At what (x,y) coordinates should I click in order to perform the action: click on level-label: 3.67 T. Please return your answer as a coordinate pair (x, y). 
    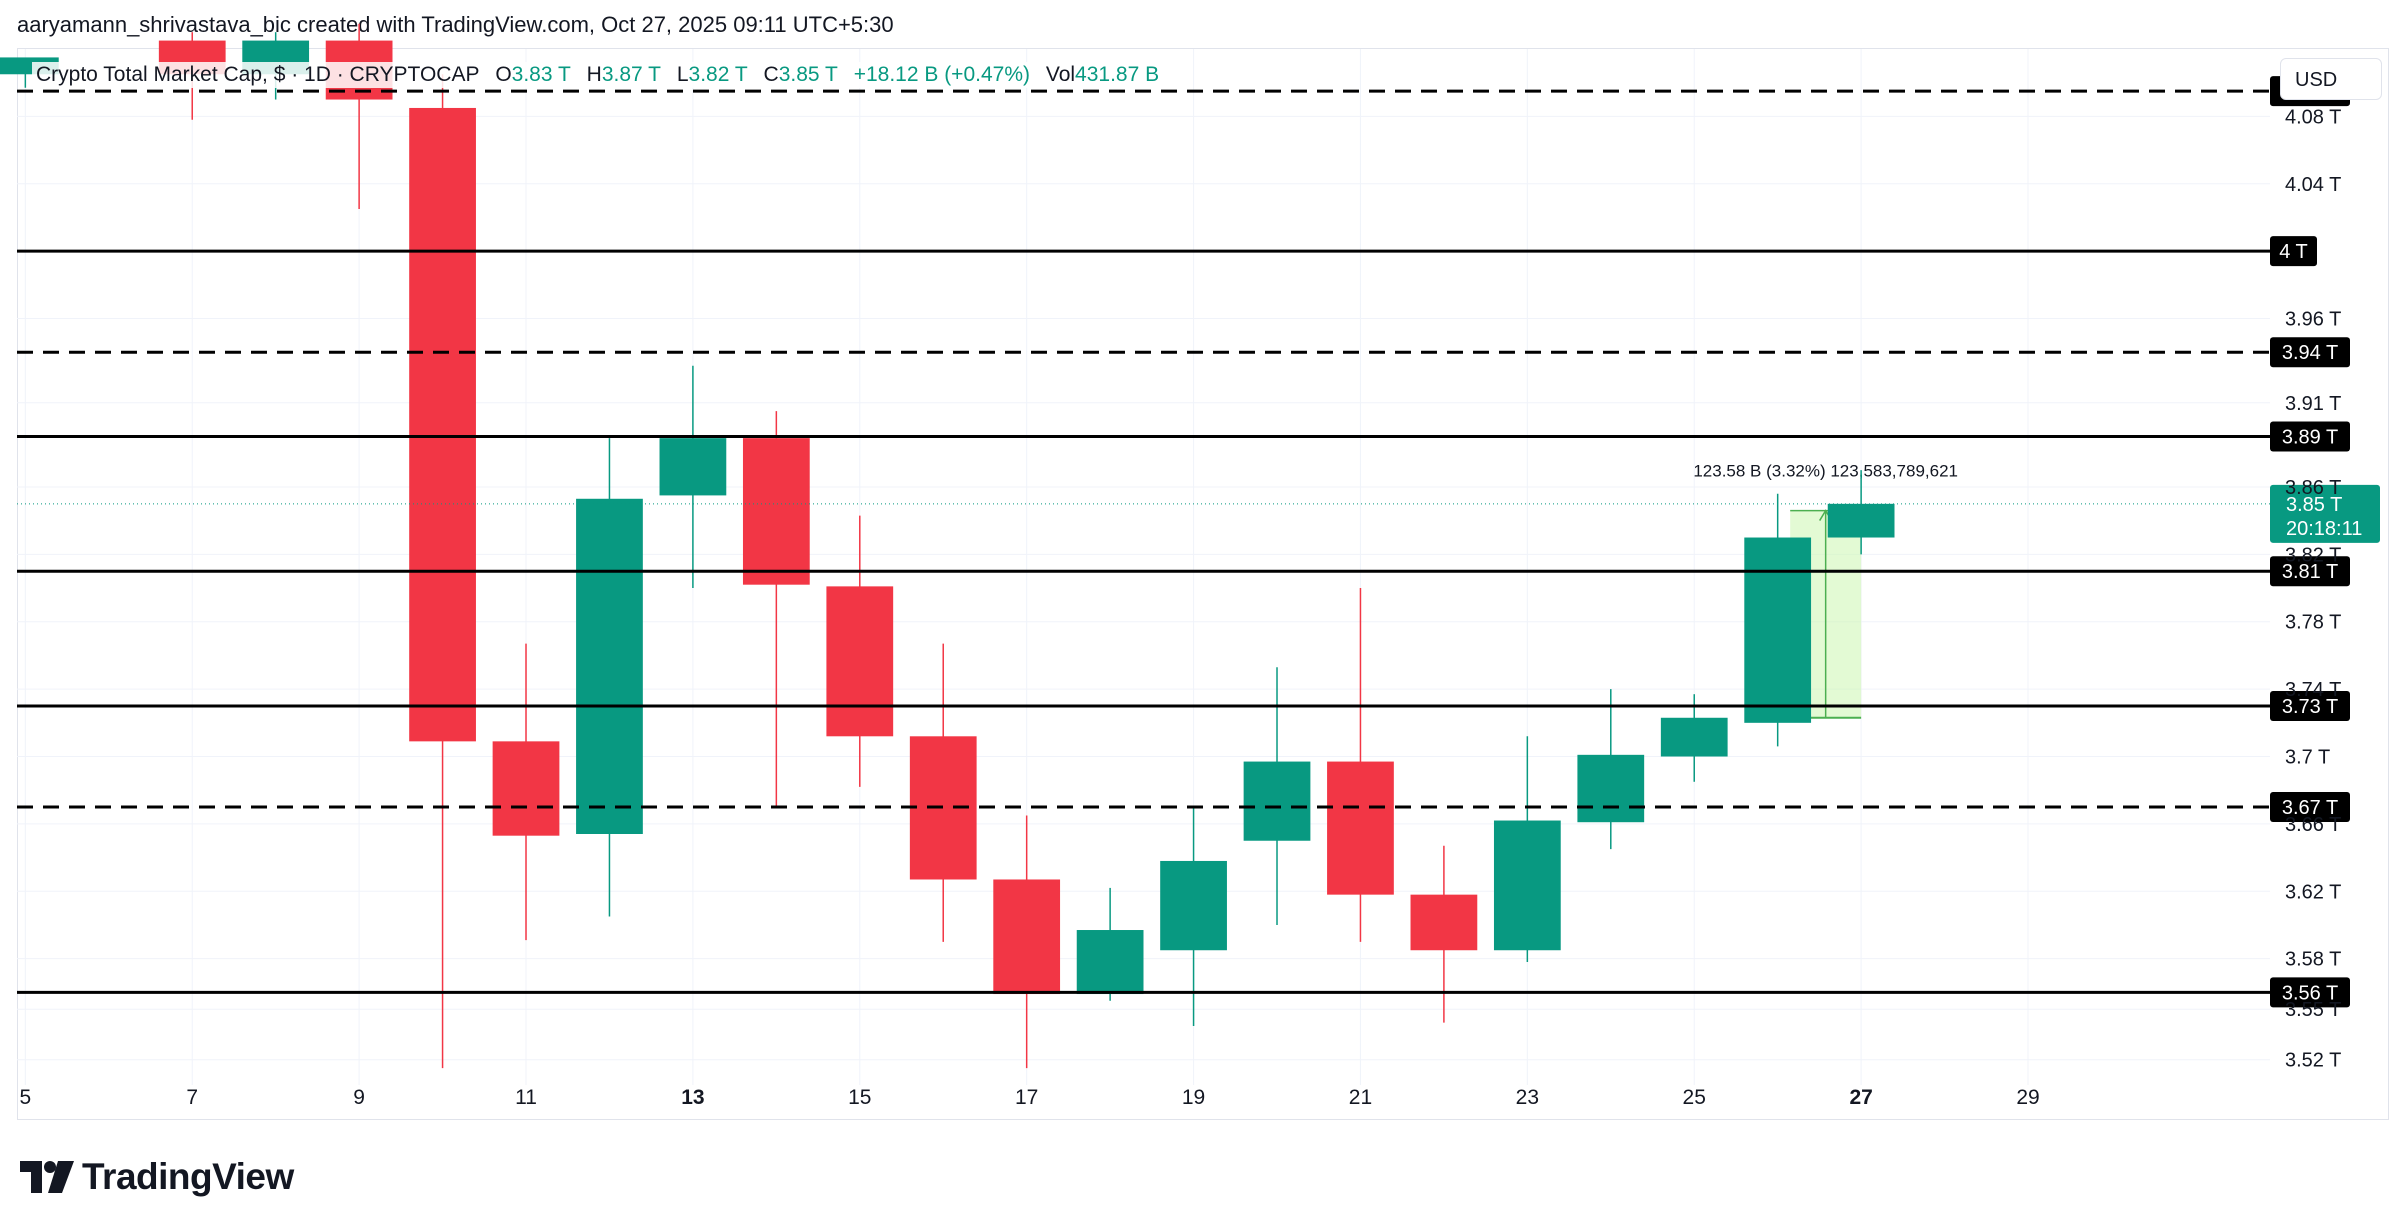
    Looking at the image, I should click on (2310, 808).